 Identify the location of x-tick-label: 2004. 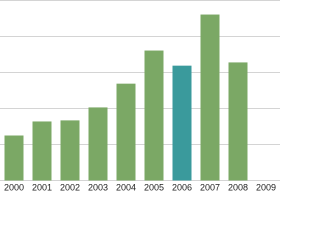
(126, 187).